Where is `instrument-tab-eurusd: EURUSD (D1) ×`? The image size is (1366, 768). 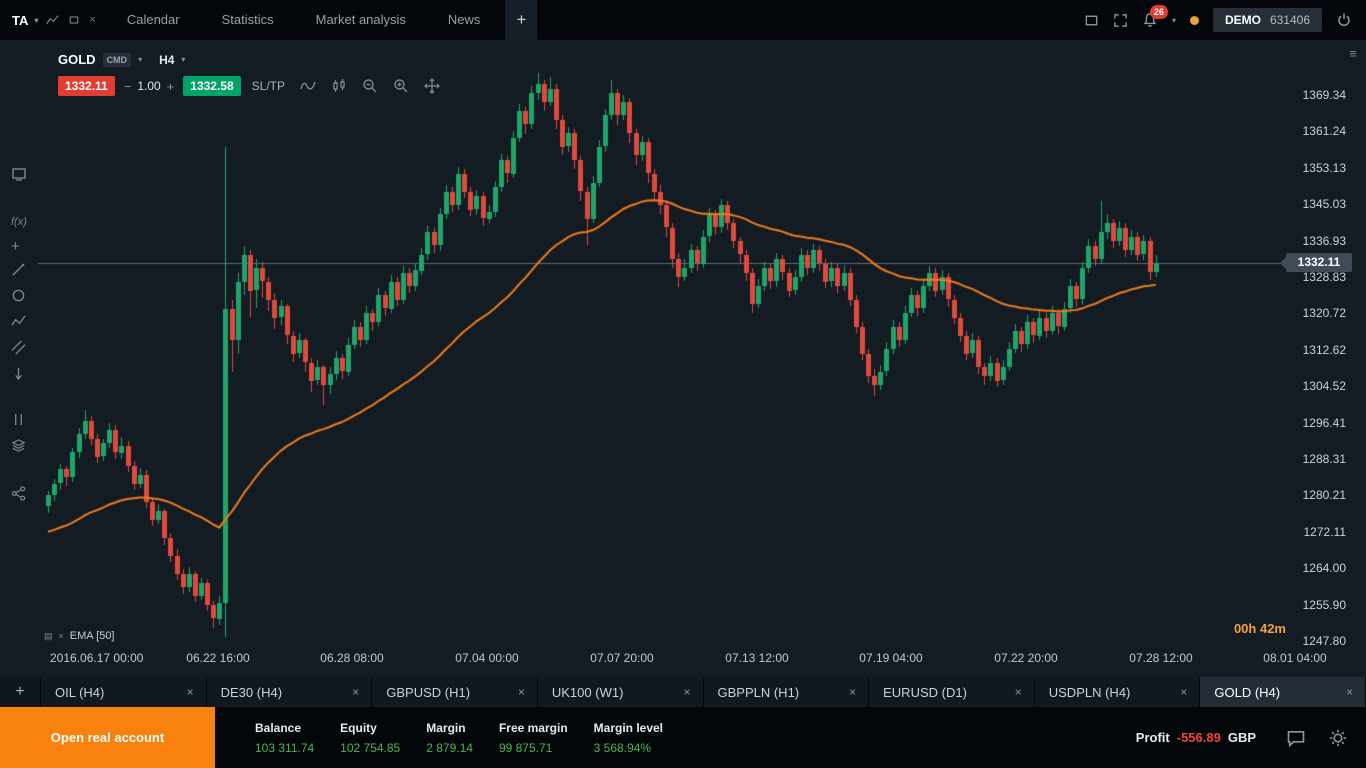
instrument-tab-eurusd: EURUSD (D1) × is located at coordinates (952, 692).